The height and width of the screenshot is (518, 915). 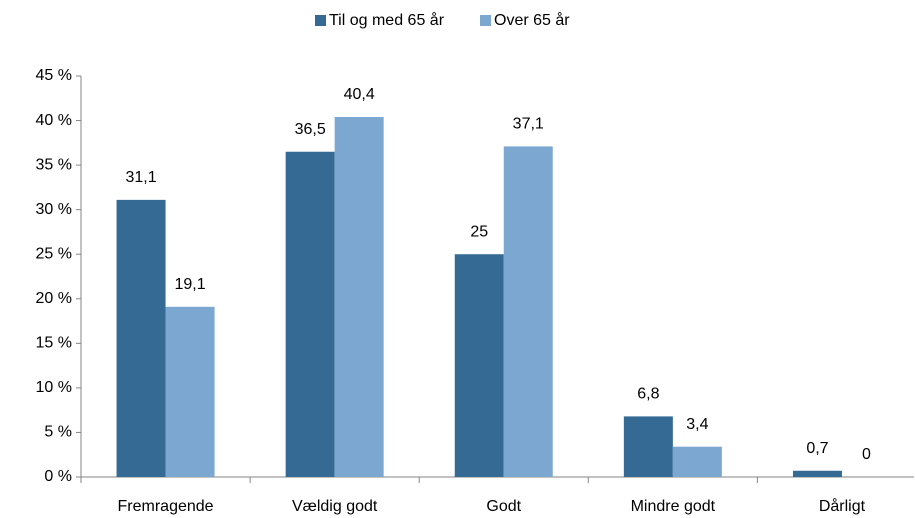 I want to click on value-label: 0, so click(x=866, y=454).